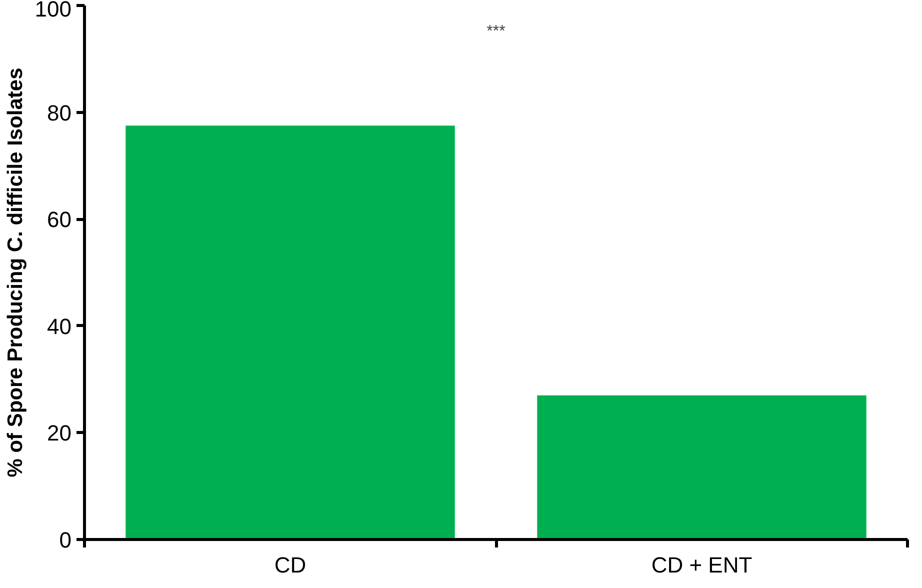  Describe the element at coordinates (15, 273) in the screenshot. I see `y-axis-title: % of Spore Producing C. difficile Isolates` at that location.